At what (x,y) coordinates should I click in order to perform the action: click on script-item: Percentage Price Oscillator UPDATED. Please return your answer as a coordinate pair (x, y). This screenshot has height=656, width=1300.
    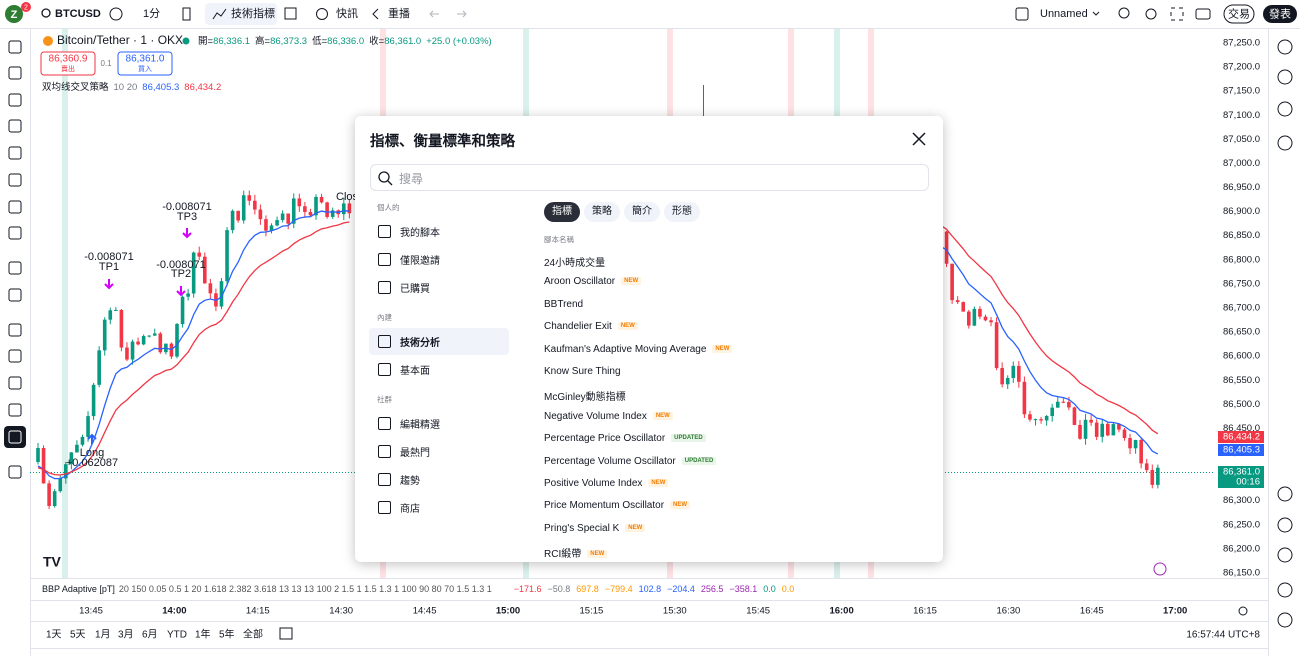
    Looking at the image, I should click on (625, 438).